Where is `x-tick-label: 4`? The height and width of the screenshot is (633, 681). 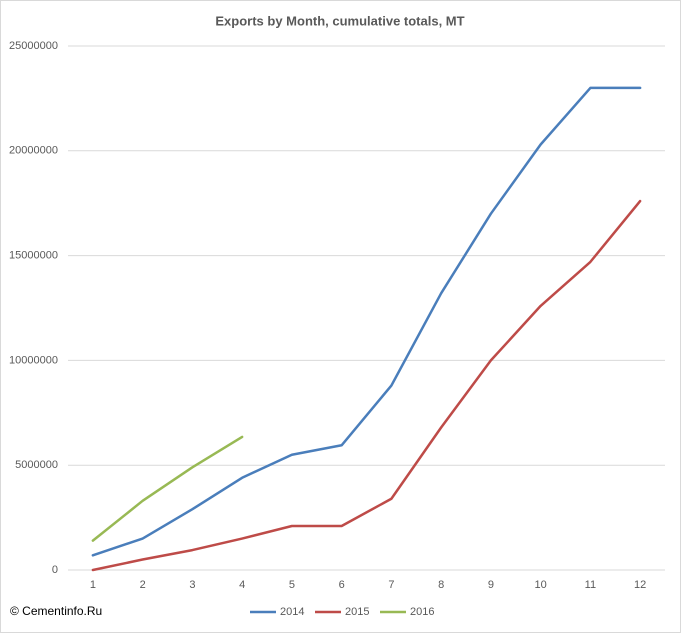 x-tick-label: 4 is located at coordinates (242, 585).